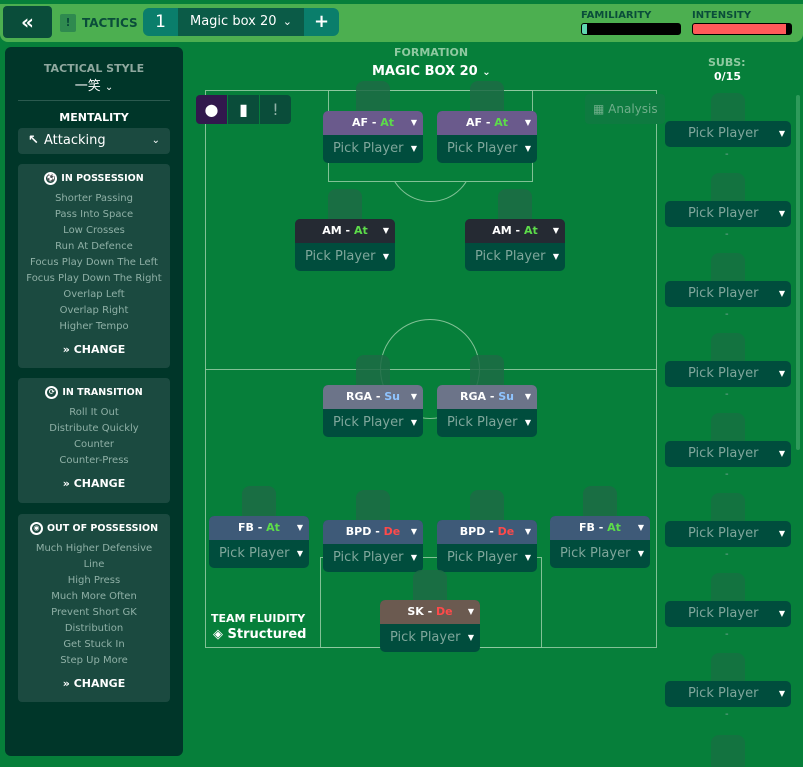 Image resolution: width=803 pixels, height=767 pixels. Describe the element at coordinates (36, 528) in the screenshot. I see `defence-icon: ◉` at that location.